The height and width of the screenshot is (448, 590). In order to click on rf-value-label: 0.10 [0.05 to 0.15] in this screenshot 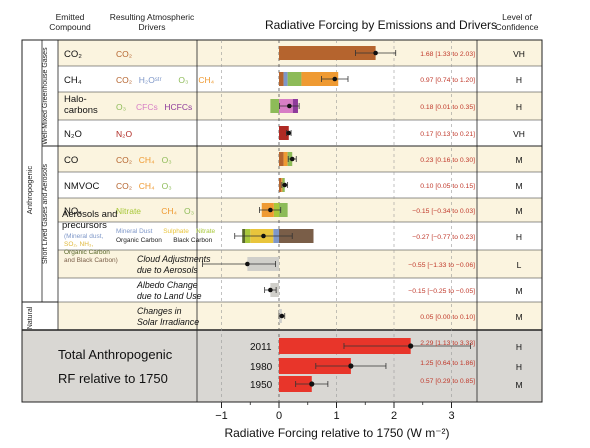, I will do `click(447, 186)`.